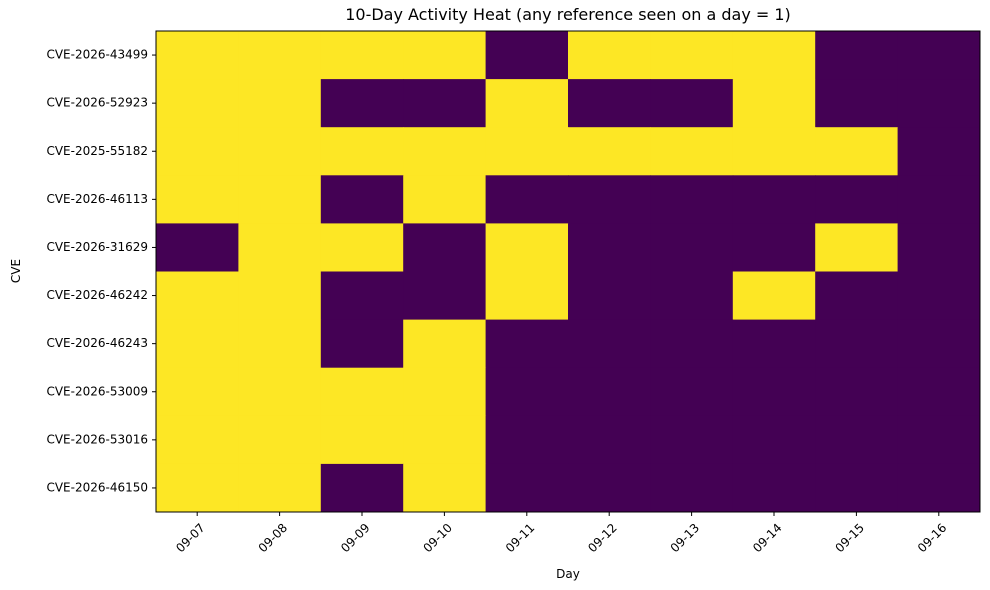  Describe the element at coordinates (16, 271) in the screenshot. I see `y-axis-label: CVE` at that location.